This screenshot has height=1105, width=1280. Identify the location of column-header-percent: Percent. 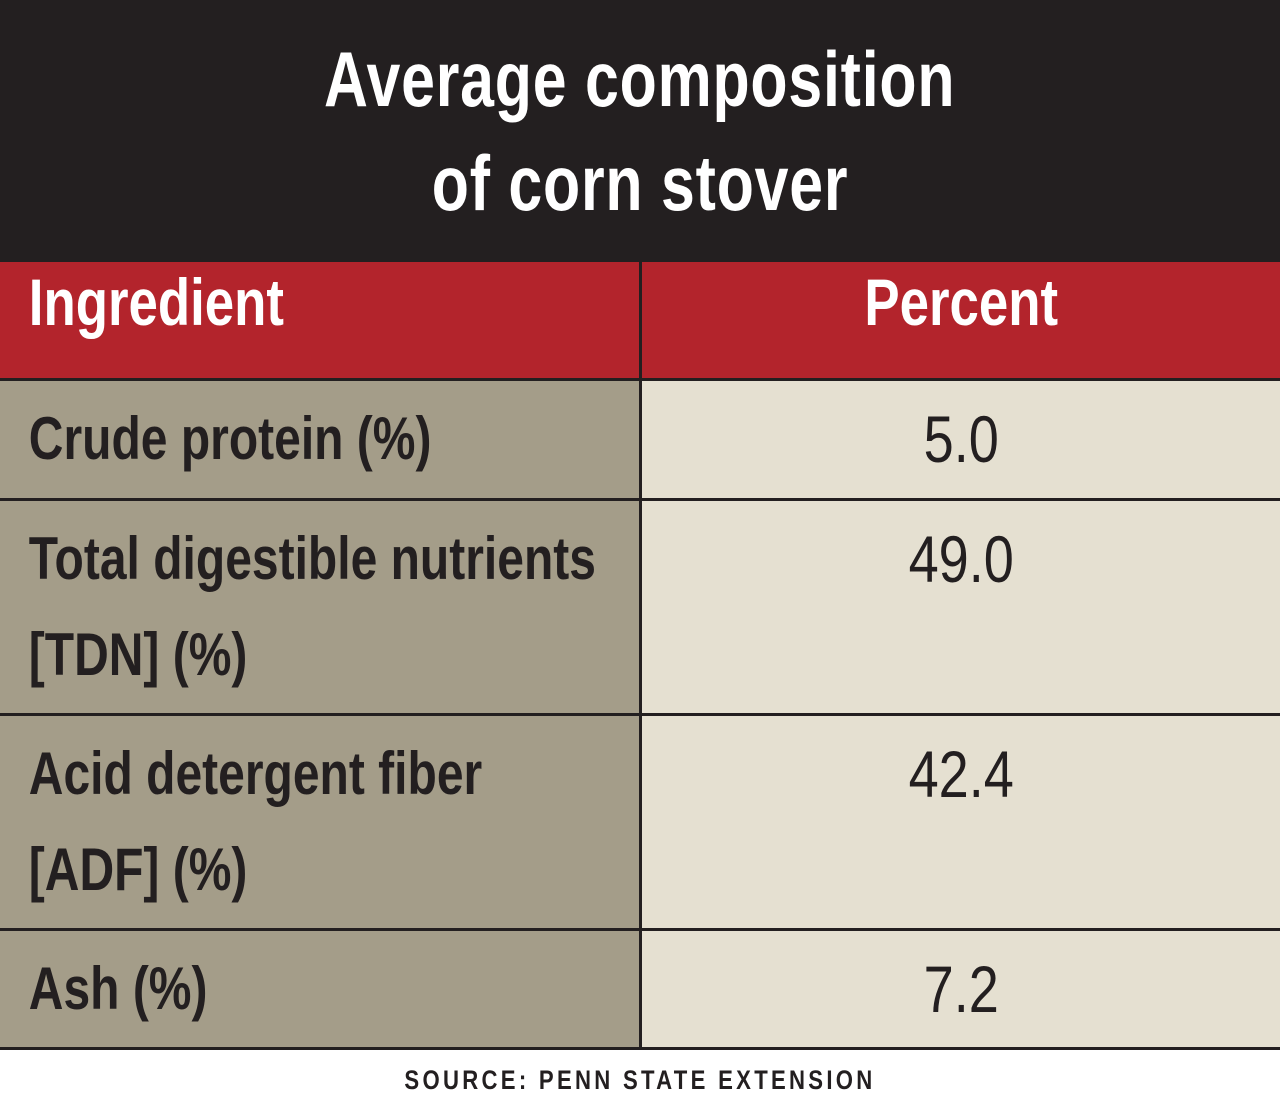
(959, 321).